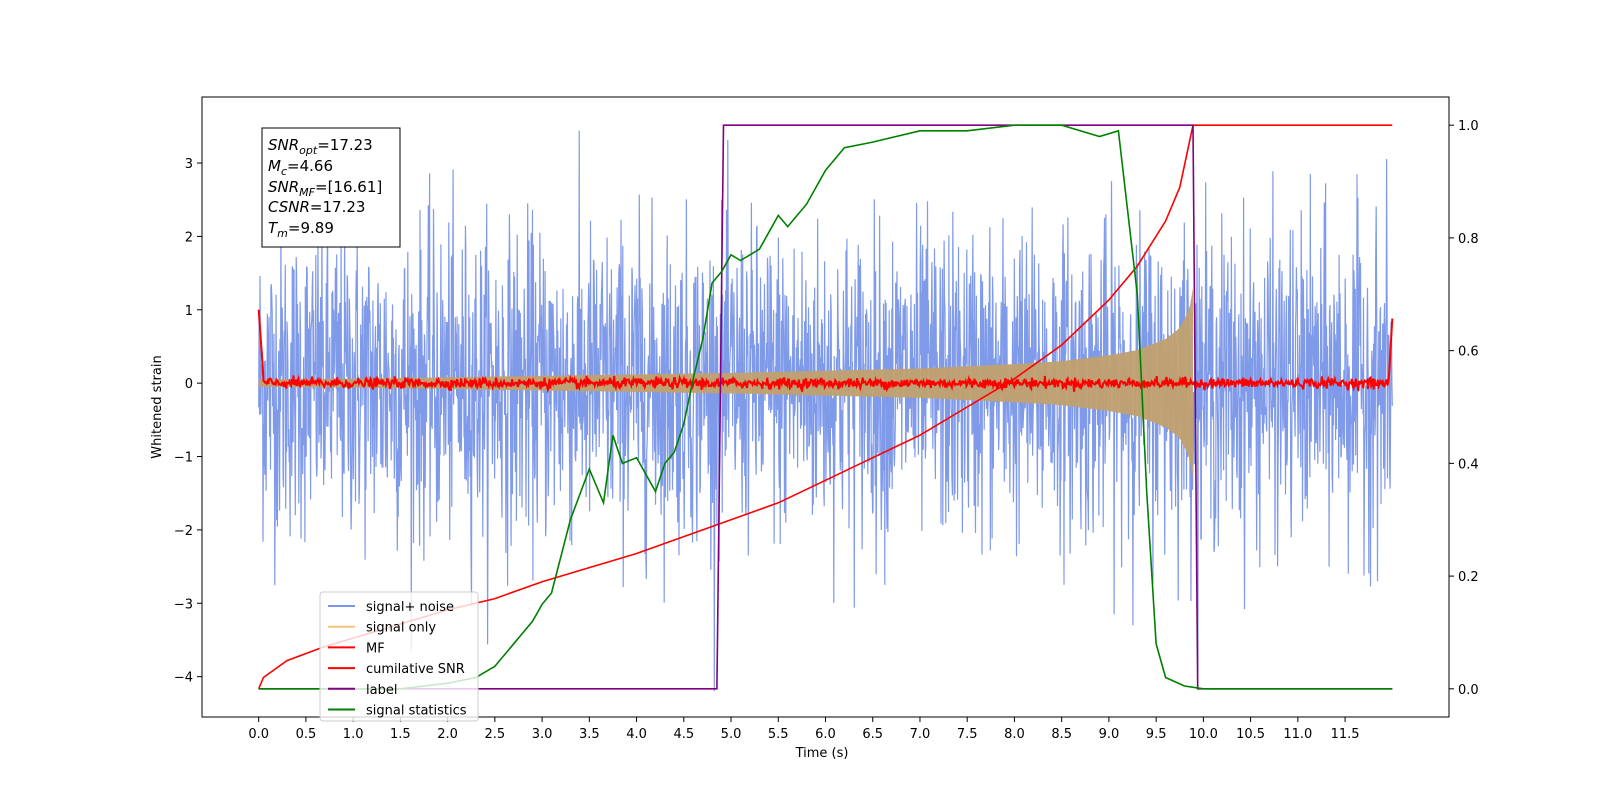 The width and height of the screenshot is (1600, 800). I want to click on legend-label: MF, so click(375, 648).